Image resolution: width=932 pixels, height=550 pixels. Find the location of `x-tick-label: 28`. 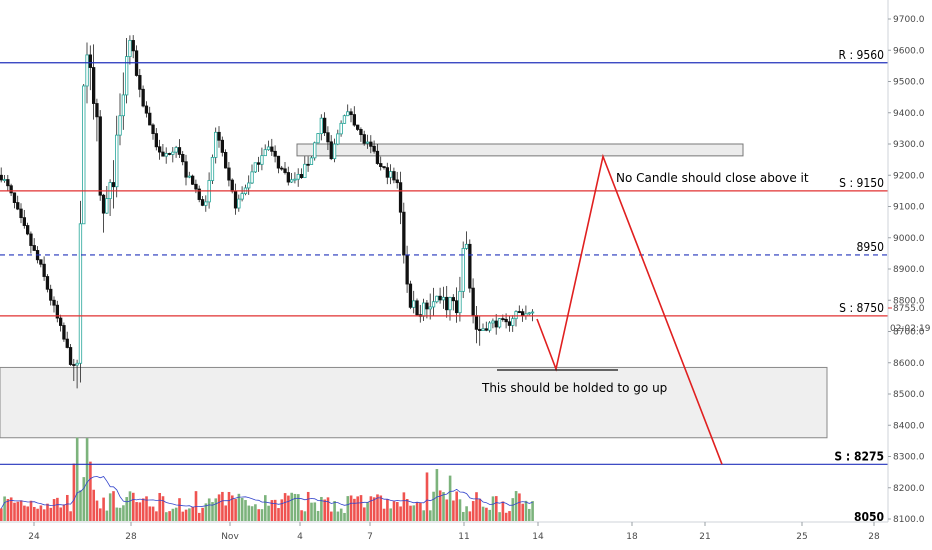

x-tick-label: 28 is located at coordinates (874, 537).